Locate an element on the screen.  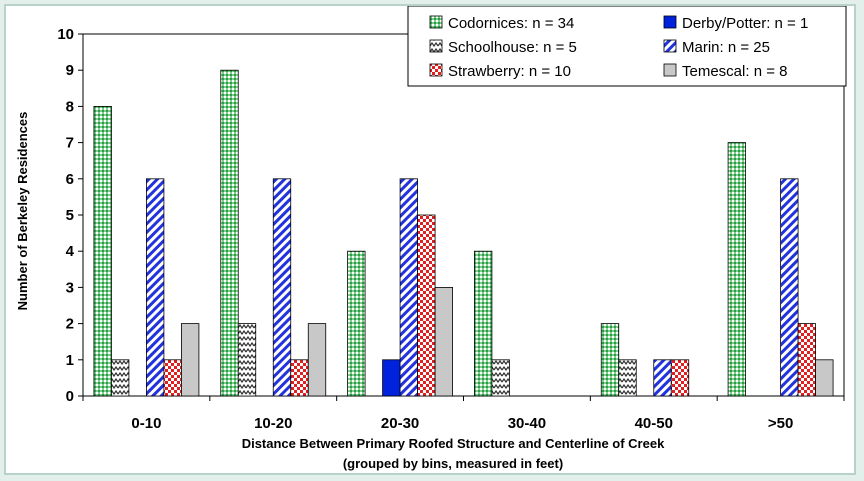
x-tick-label: 30-40 is located at coordinates (527, 423).